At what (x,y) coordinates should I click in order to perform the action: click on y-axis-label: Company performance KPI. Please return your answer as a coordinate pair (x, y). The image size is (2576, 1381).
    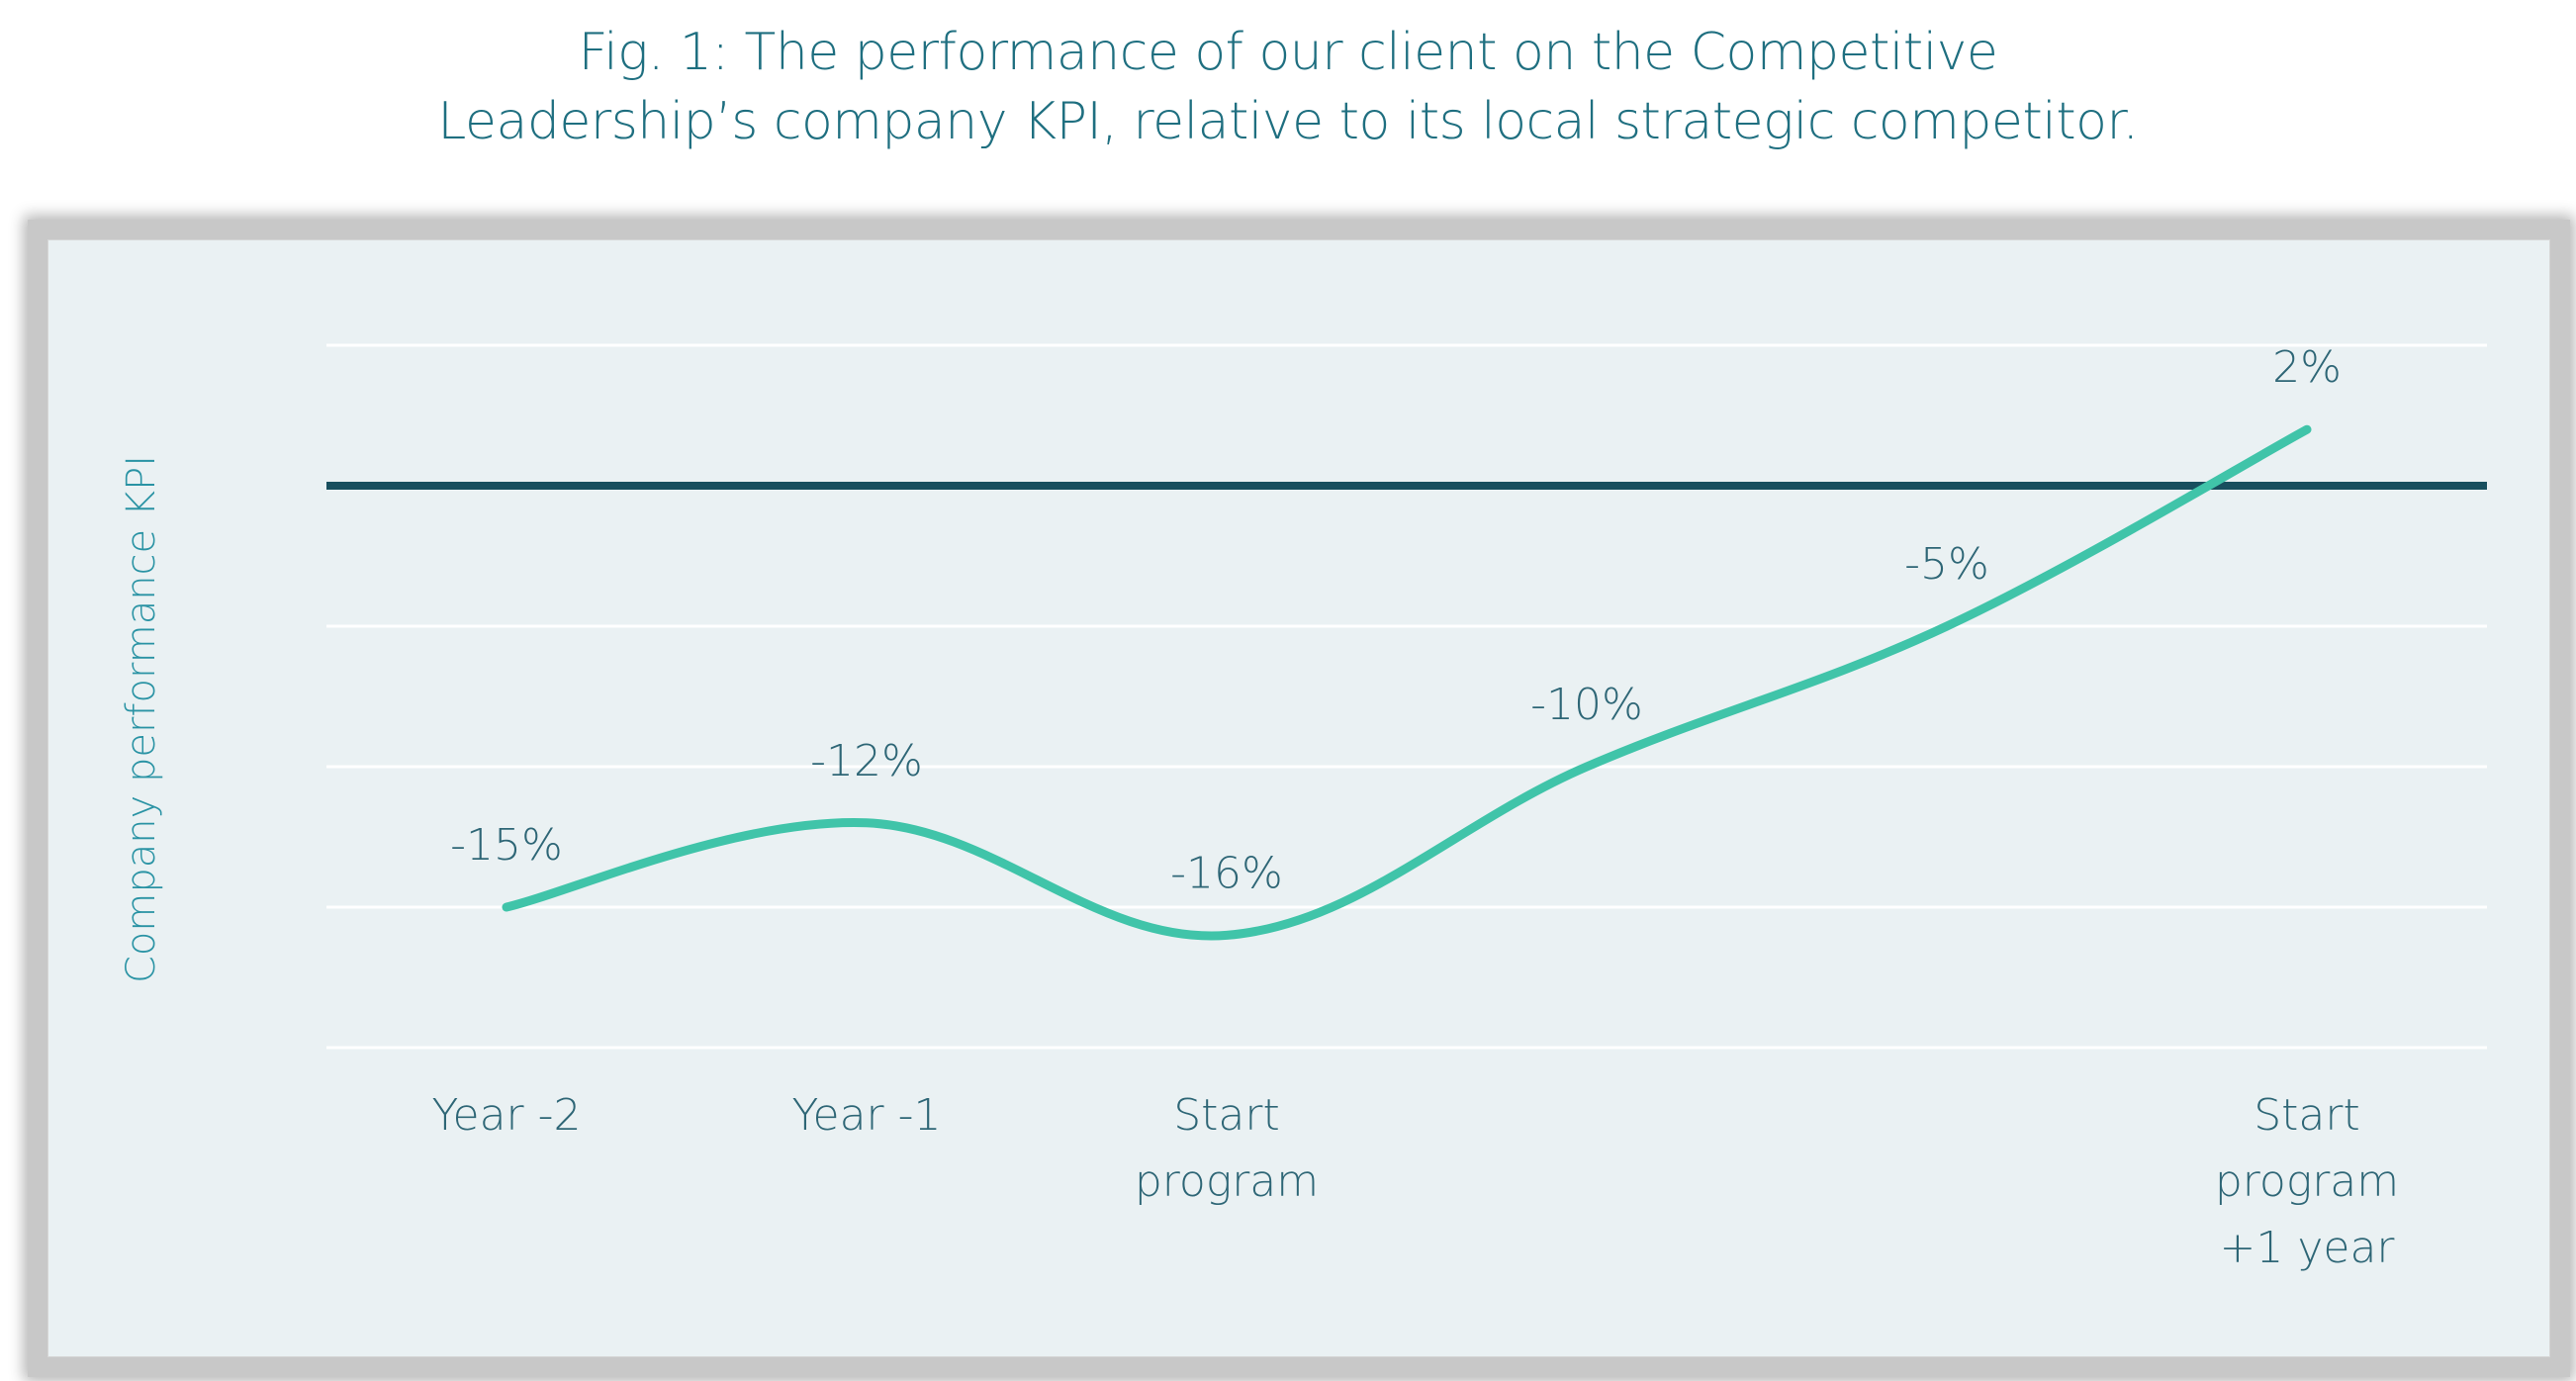
    Looking at the image, I should click on (141, 719).